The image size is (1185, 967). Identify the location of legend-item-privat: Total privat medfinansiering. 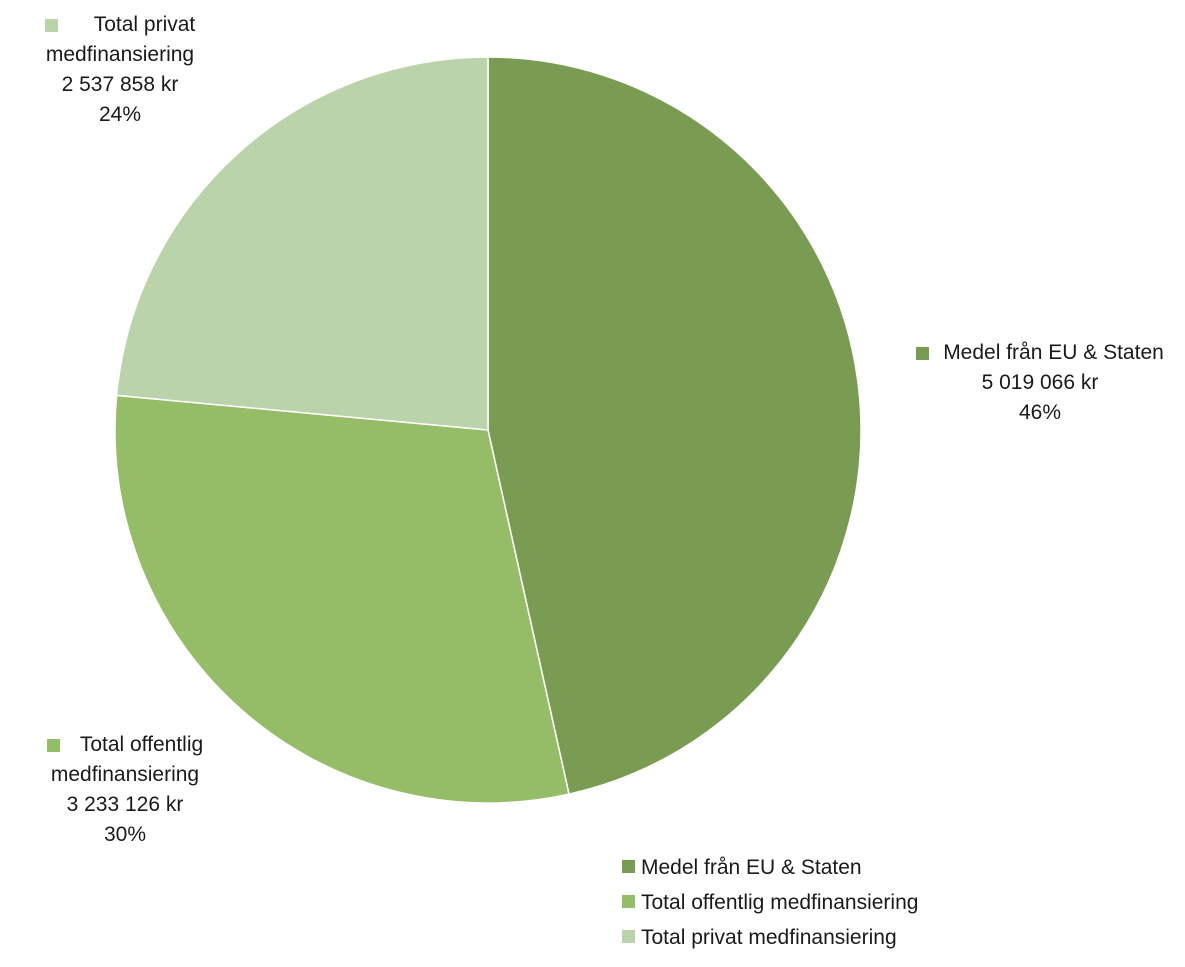
(770, 940).